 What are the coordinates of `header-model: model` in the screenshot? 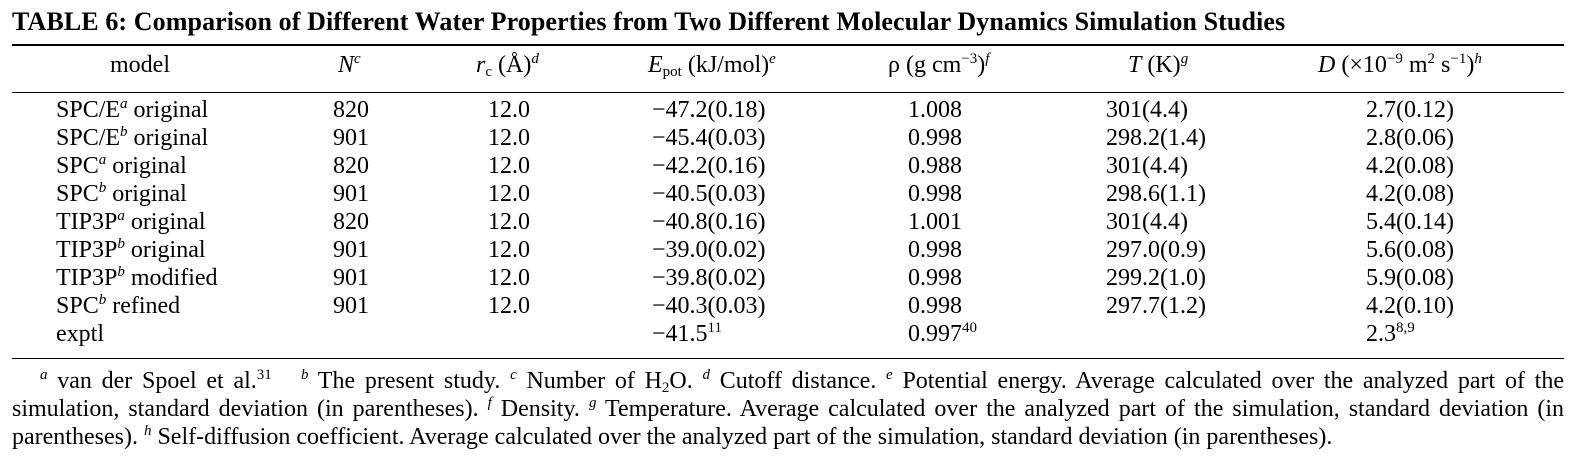 It's located at (140, 65).